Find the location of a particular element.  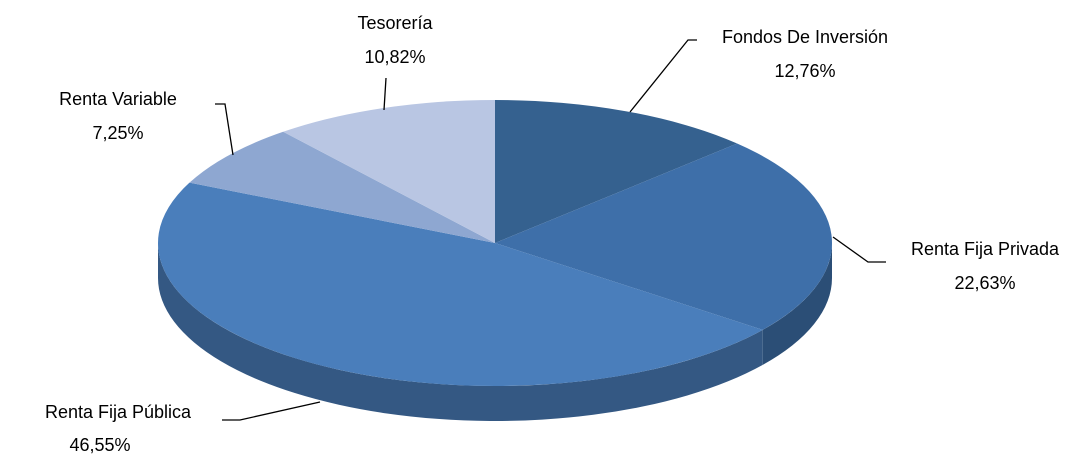

slice-label: Renta Fija Pública is located at coordinates (118, 412).